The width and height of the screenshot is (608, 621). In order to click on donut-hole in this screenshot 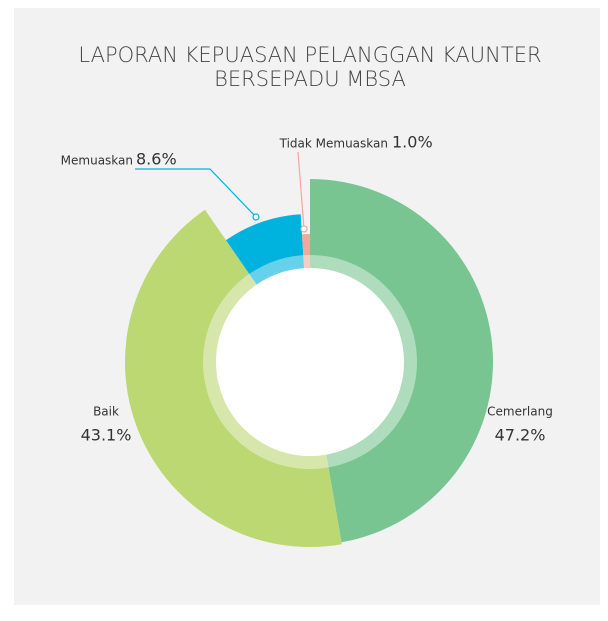, I will do `click(310, 362)`.